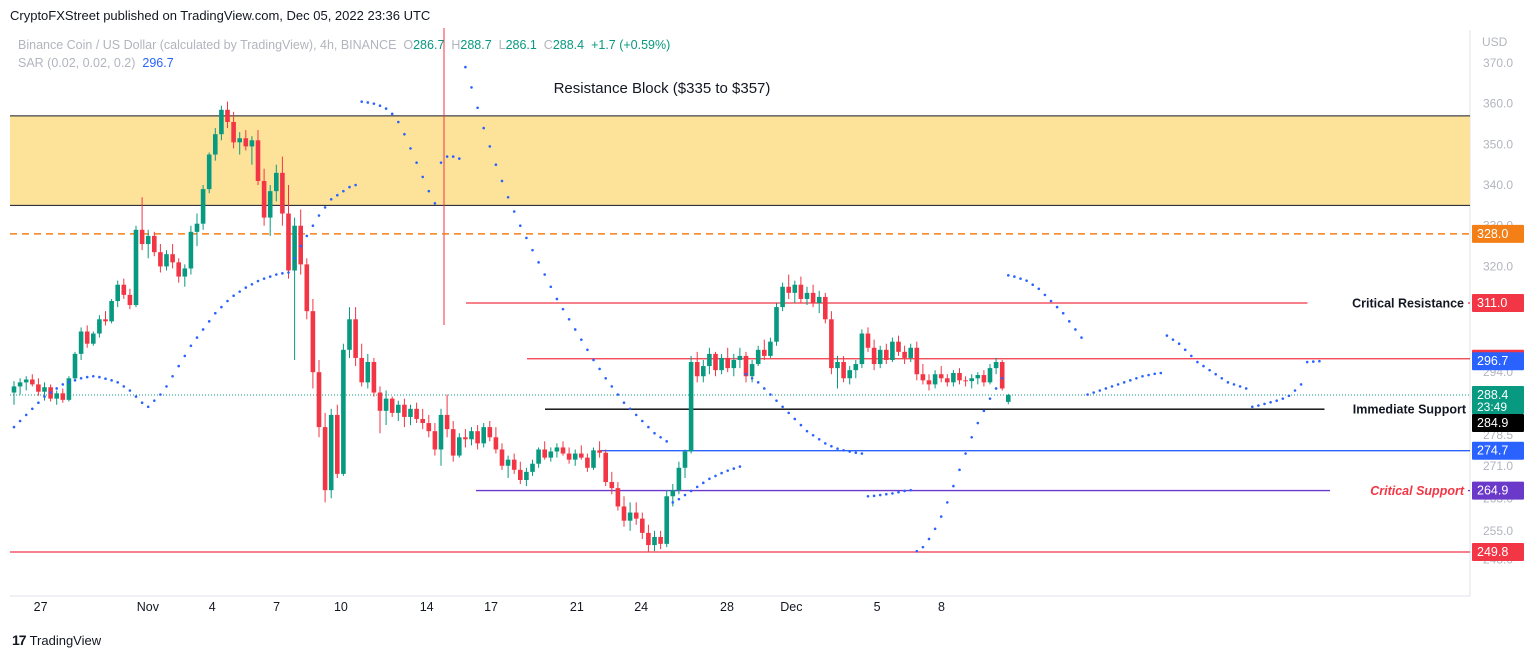 The width and height of the screenshot is (1536, 659). Describe the element at coordinates (1498, 450) in the screenshot. I see `badge-level-274-bg` at that location.